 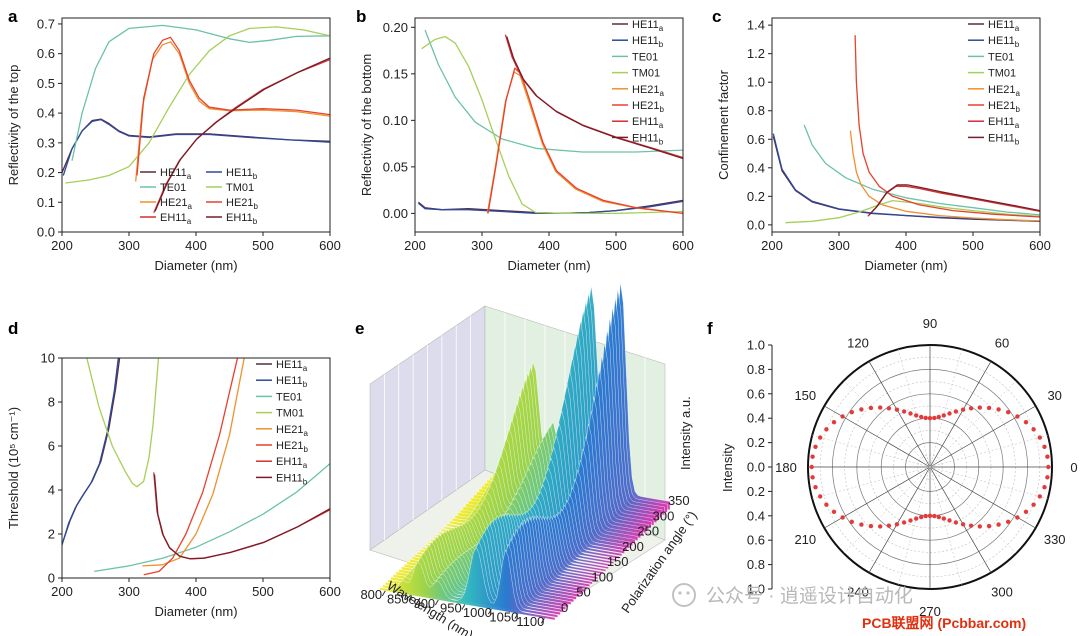 I want to click on waterfall-slice, so click(x=467, y=584).